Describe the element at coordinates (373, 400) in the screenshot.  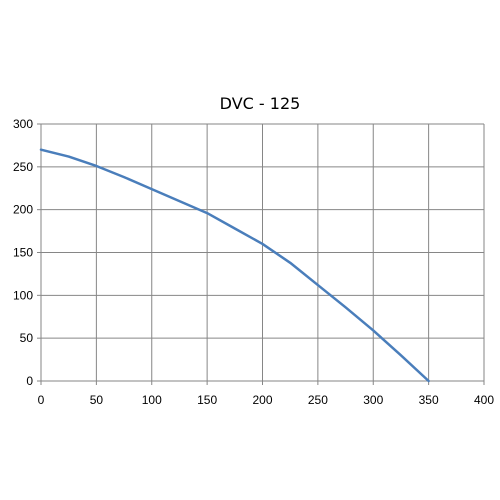
I see `x-tick-label: 300` at that location.